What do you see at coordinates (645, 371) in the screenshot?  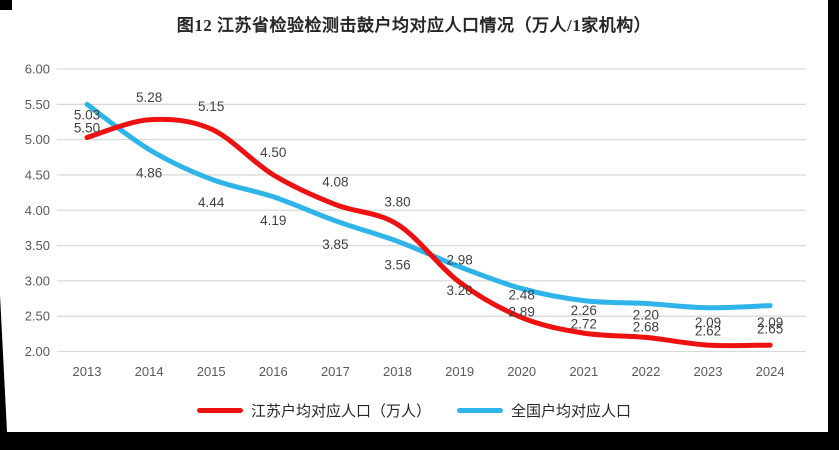 I see `x-tick-label: 2022` at bounding box center [645, 371].